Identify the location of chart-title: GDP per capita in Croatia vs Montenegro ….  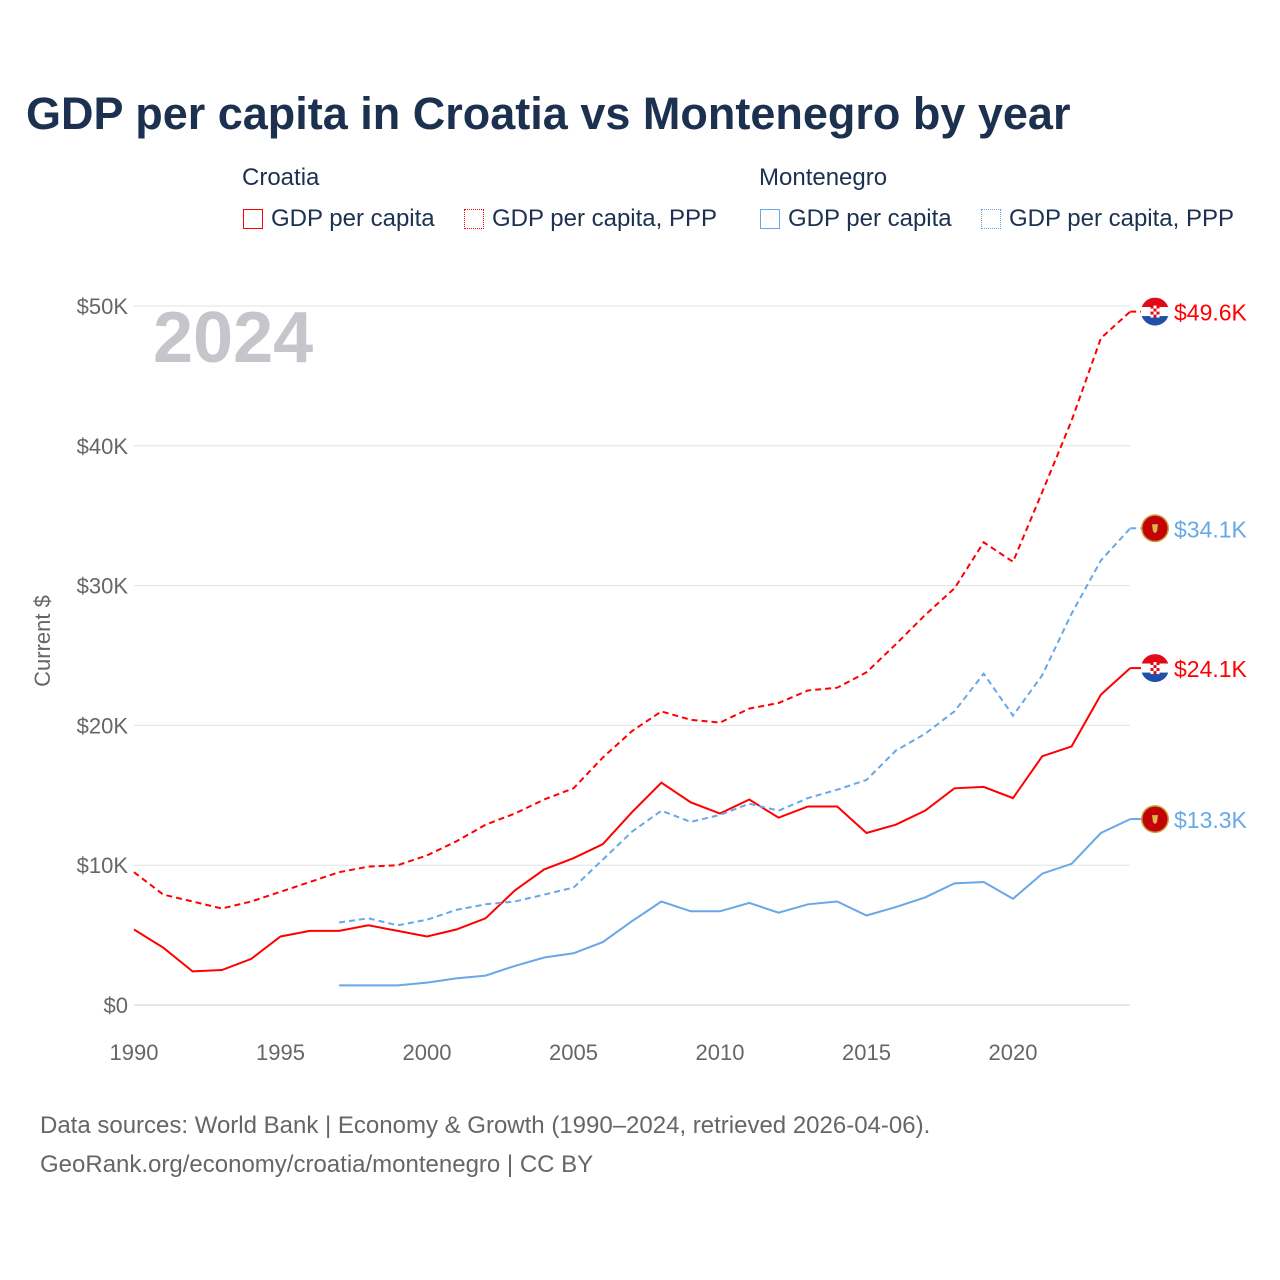
(548, 113).